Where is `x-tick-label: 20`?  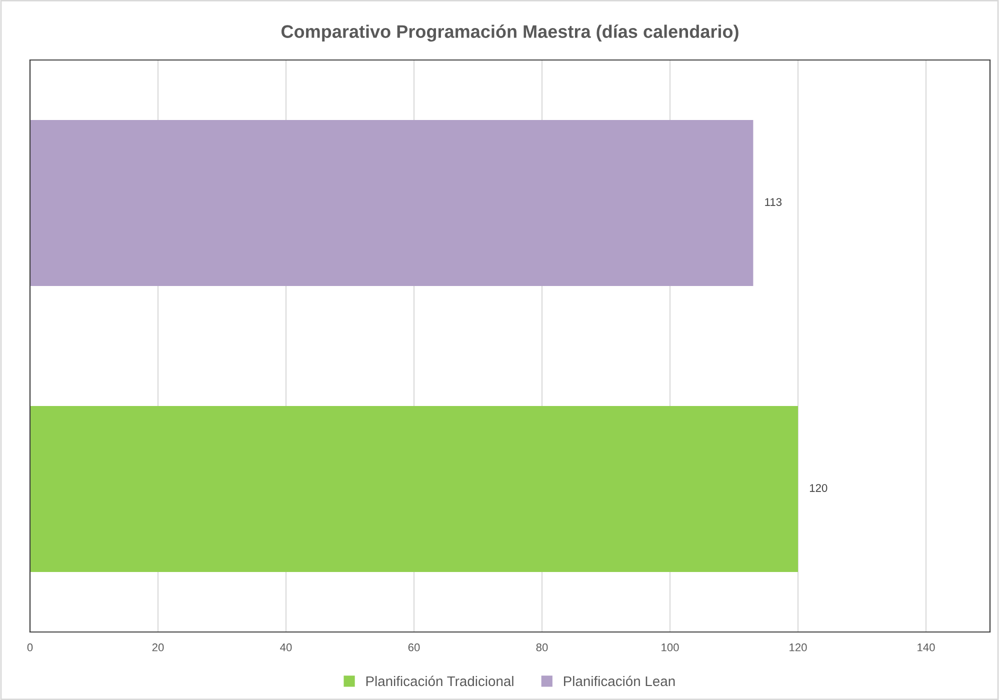 x-tick-label: 20 is located at coordinates (158, 647).